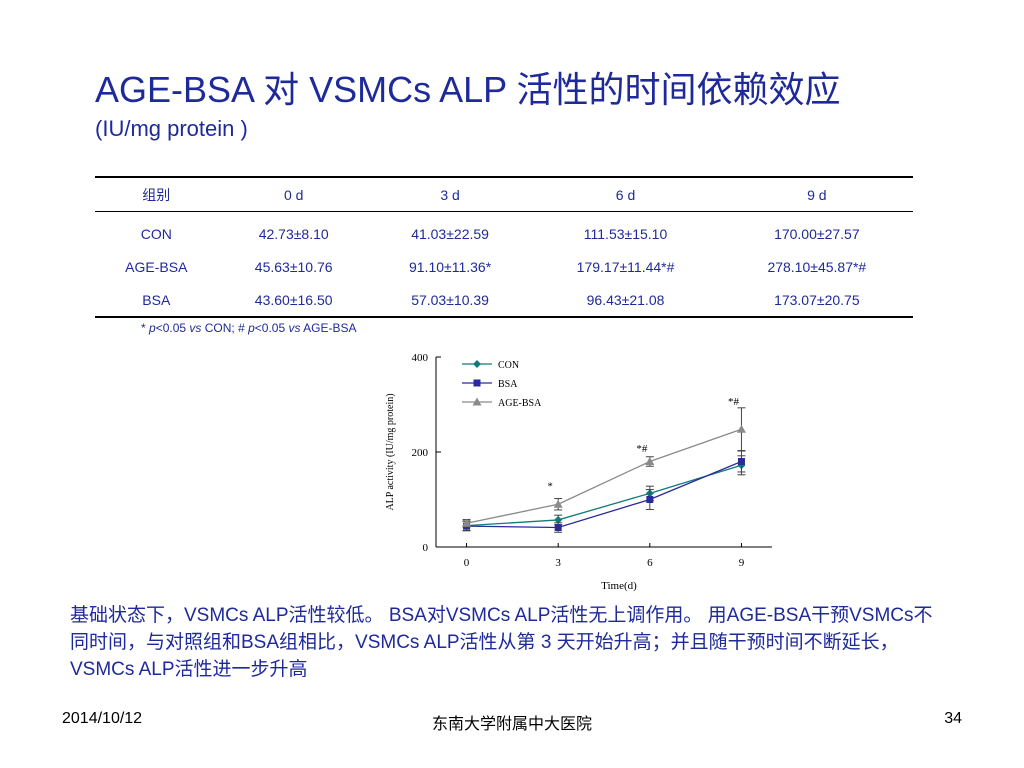  Describe the element at coordinates (293, 300) in the screenshot. I see `table-cell: 43.60±16.50` at that location.